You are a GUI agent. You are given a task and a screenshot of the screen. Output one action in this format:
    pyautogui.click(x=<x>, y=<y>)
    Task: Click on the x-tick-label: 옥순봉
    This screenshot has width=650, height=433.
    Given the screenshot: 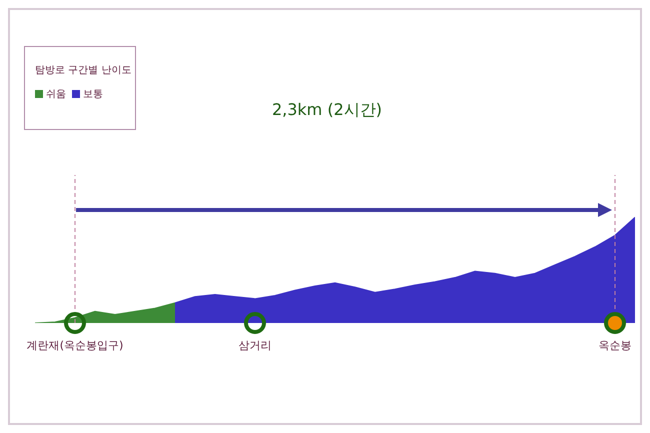 What is the action you would take?
    pyautogui.click(x=615, y=345)
    